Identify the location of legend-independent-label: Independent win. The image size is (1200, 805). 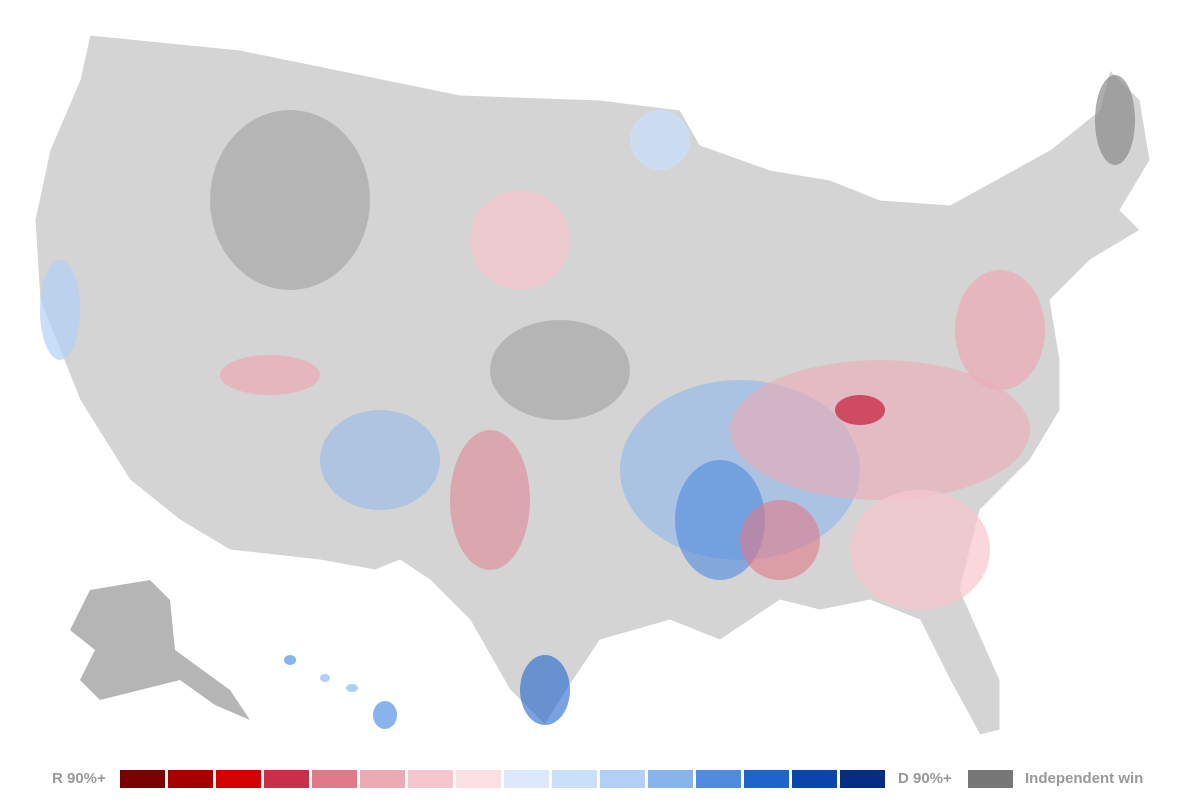
(1084, 778).